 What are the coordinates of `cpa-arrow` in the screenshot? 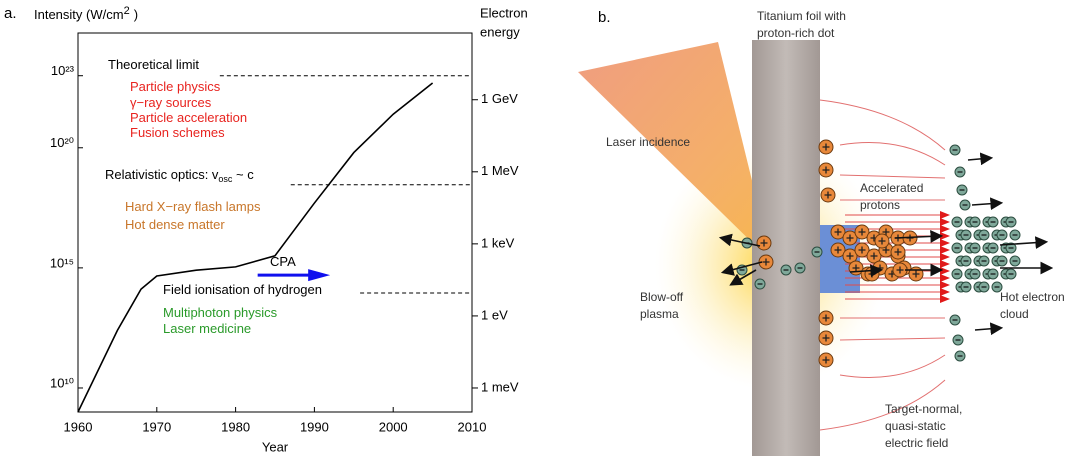 It's located at (294, 275).